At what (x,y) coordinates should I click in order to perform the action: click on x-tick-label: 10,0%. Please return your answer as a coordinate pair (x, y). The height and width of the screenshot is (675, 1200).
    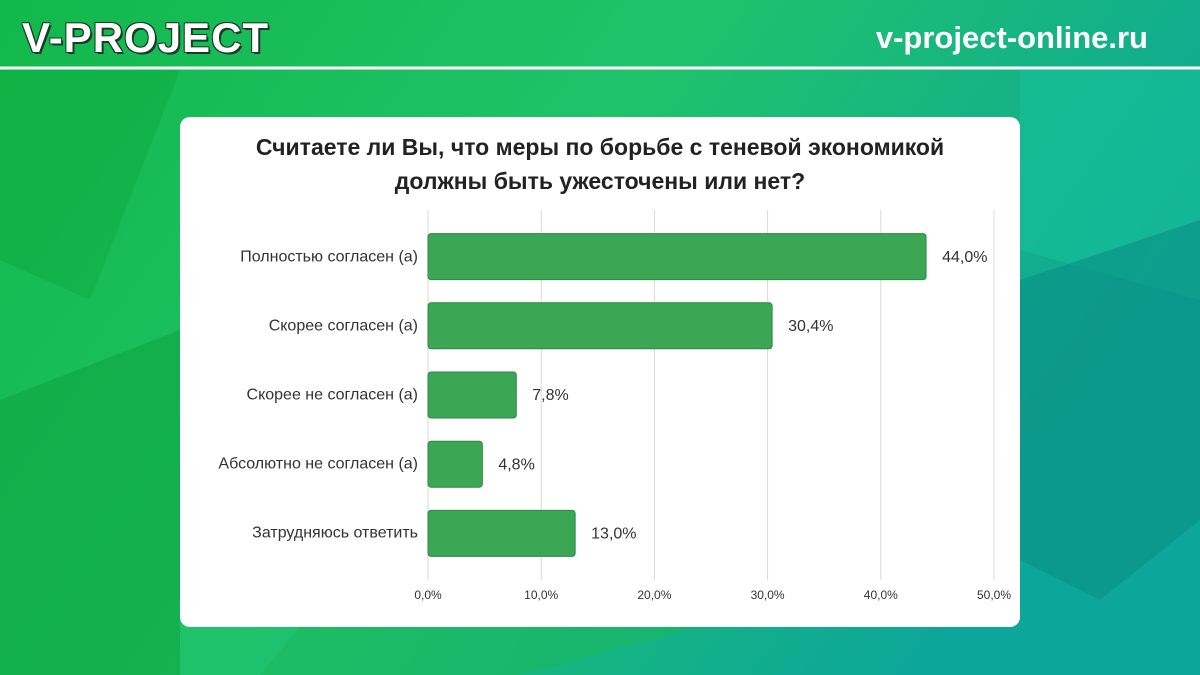
    Looking at the image, I should click on (541, 595).